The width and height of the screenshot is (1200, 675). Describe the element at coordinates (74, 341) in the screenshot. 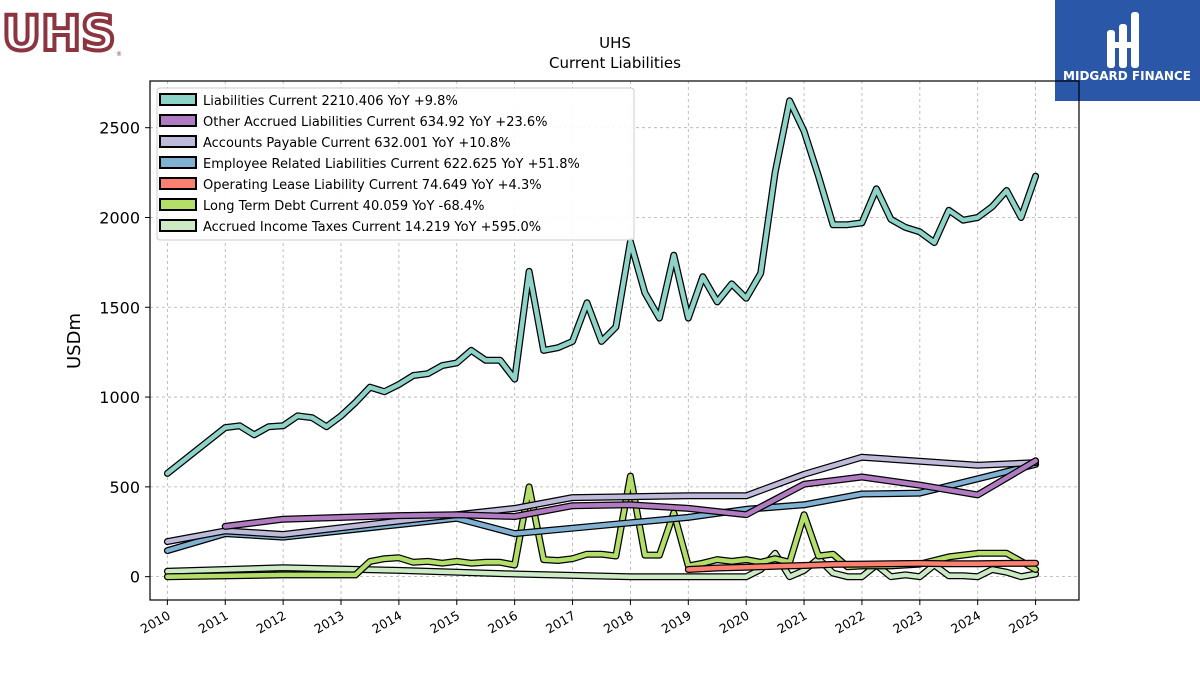

I see `y-axis-label: USDm` at that location.